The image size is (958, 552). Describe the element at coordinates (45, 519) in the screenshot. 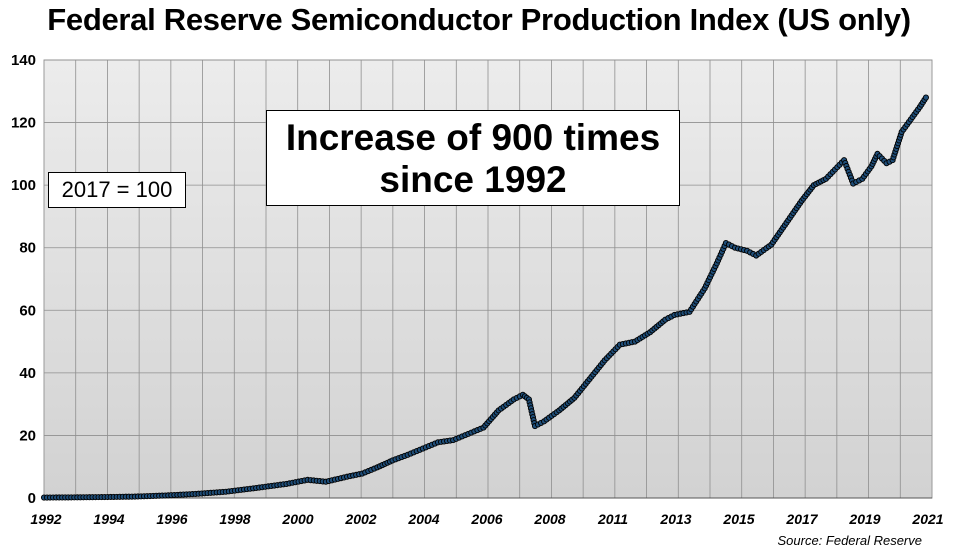

I see `x-tick-label: 1992` at that location.